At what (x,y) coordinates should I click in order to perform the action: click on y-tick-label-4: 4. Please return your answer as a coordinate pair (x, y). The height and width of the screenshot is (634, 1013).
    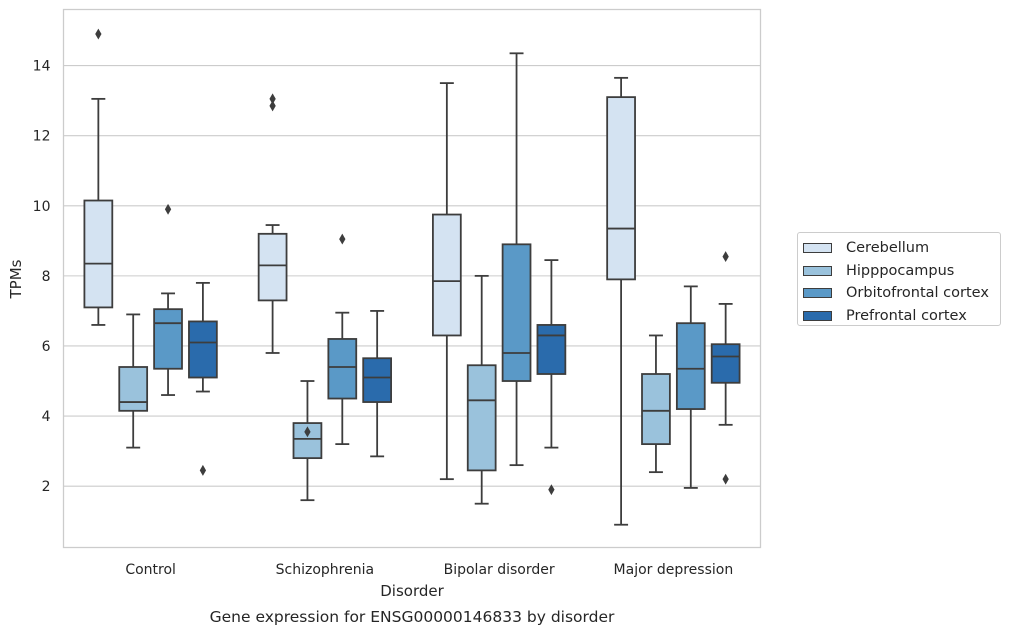
    Looking at the image, I should click on (46, 417).